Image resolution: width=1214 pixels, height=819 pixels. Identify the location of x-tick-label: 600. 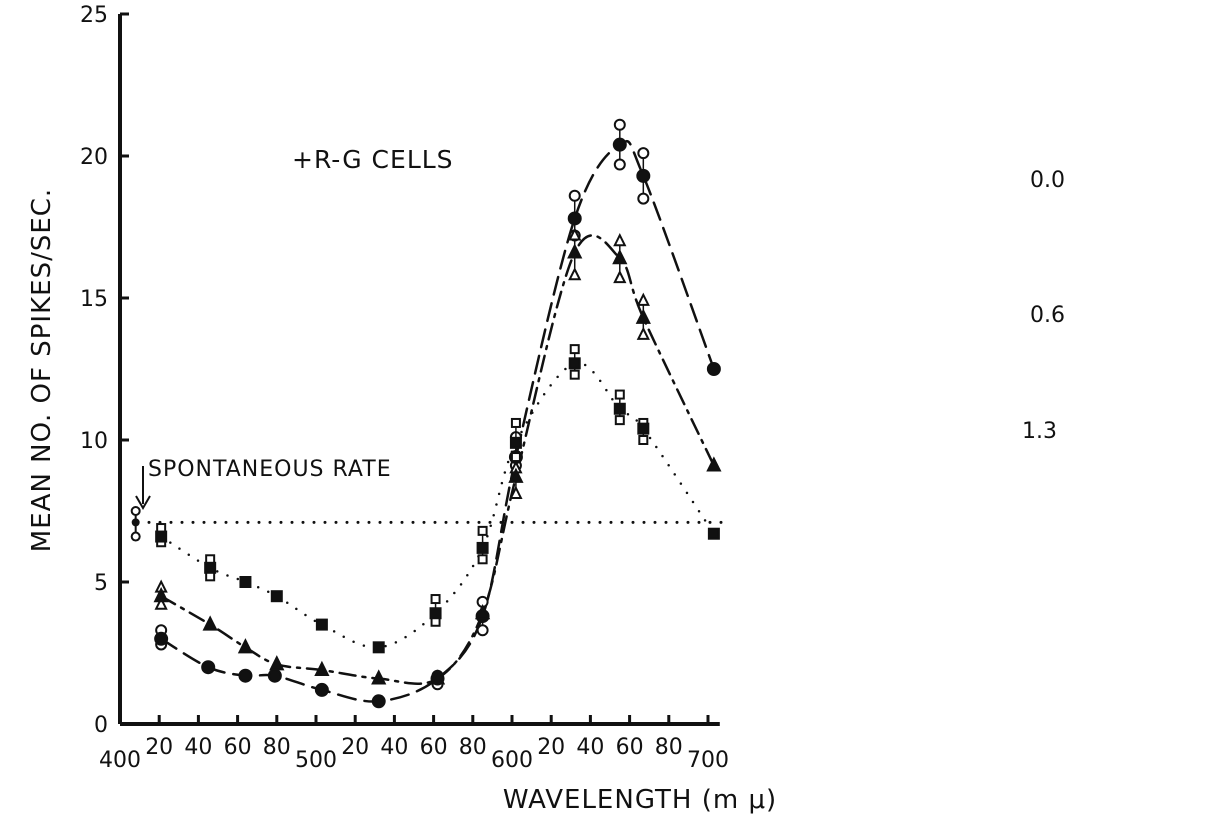
(512, 760).